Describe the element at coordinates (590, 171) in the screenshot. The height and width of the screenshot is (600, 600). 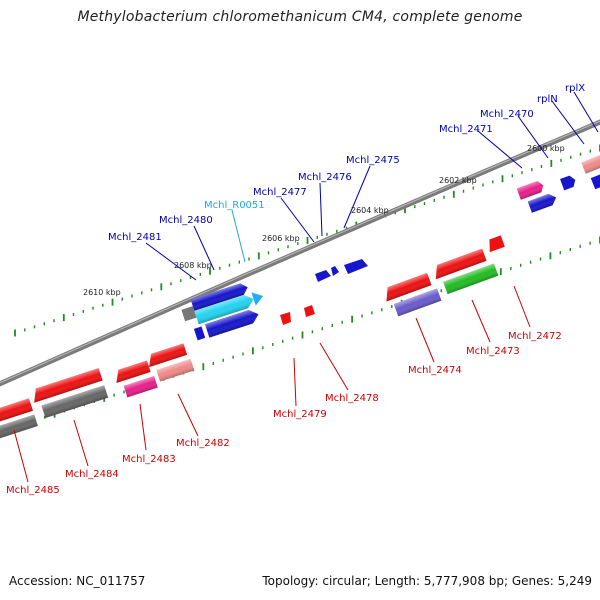
I see `gene-block-rplN` at that location.